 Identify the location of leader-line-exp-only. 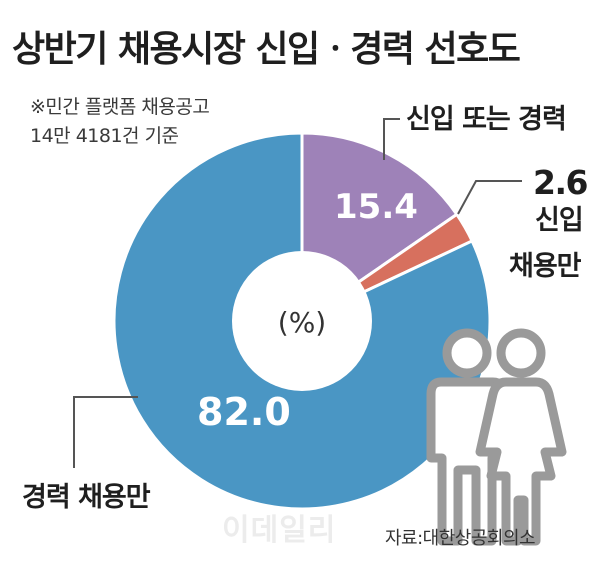
(105, 432).